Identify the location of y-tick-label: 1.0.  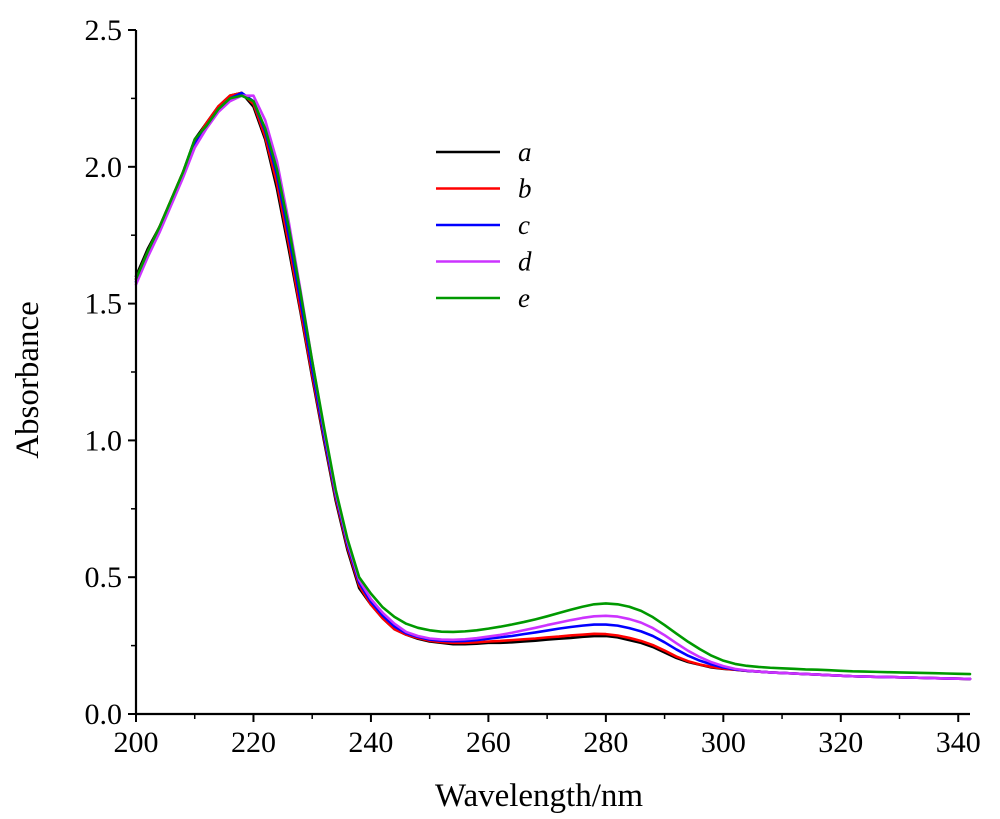
(104, 440).